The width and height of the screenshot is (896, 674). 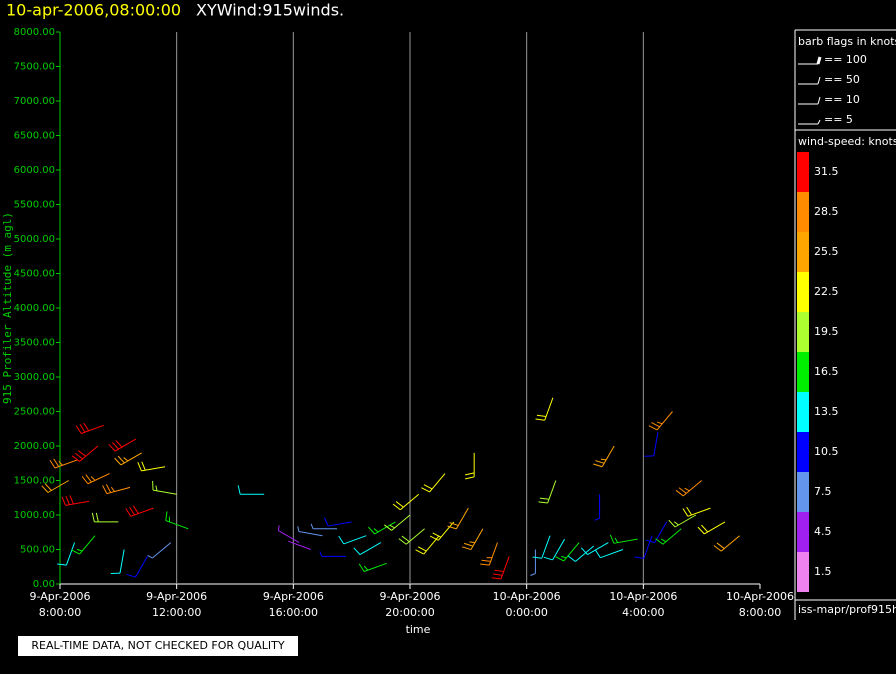 What do you see at coordinates (93, 10) in the screenshot?
I see `title-time: 10-apr-2006,08:00:00` at bounding box center [93, 10].